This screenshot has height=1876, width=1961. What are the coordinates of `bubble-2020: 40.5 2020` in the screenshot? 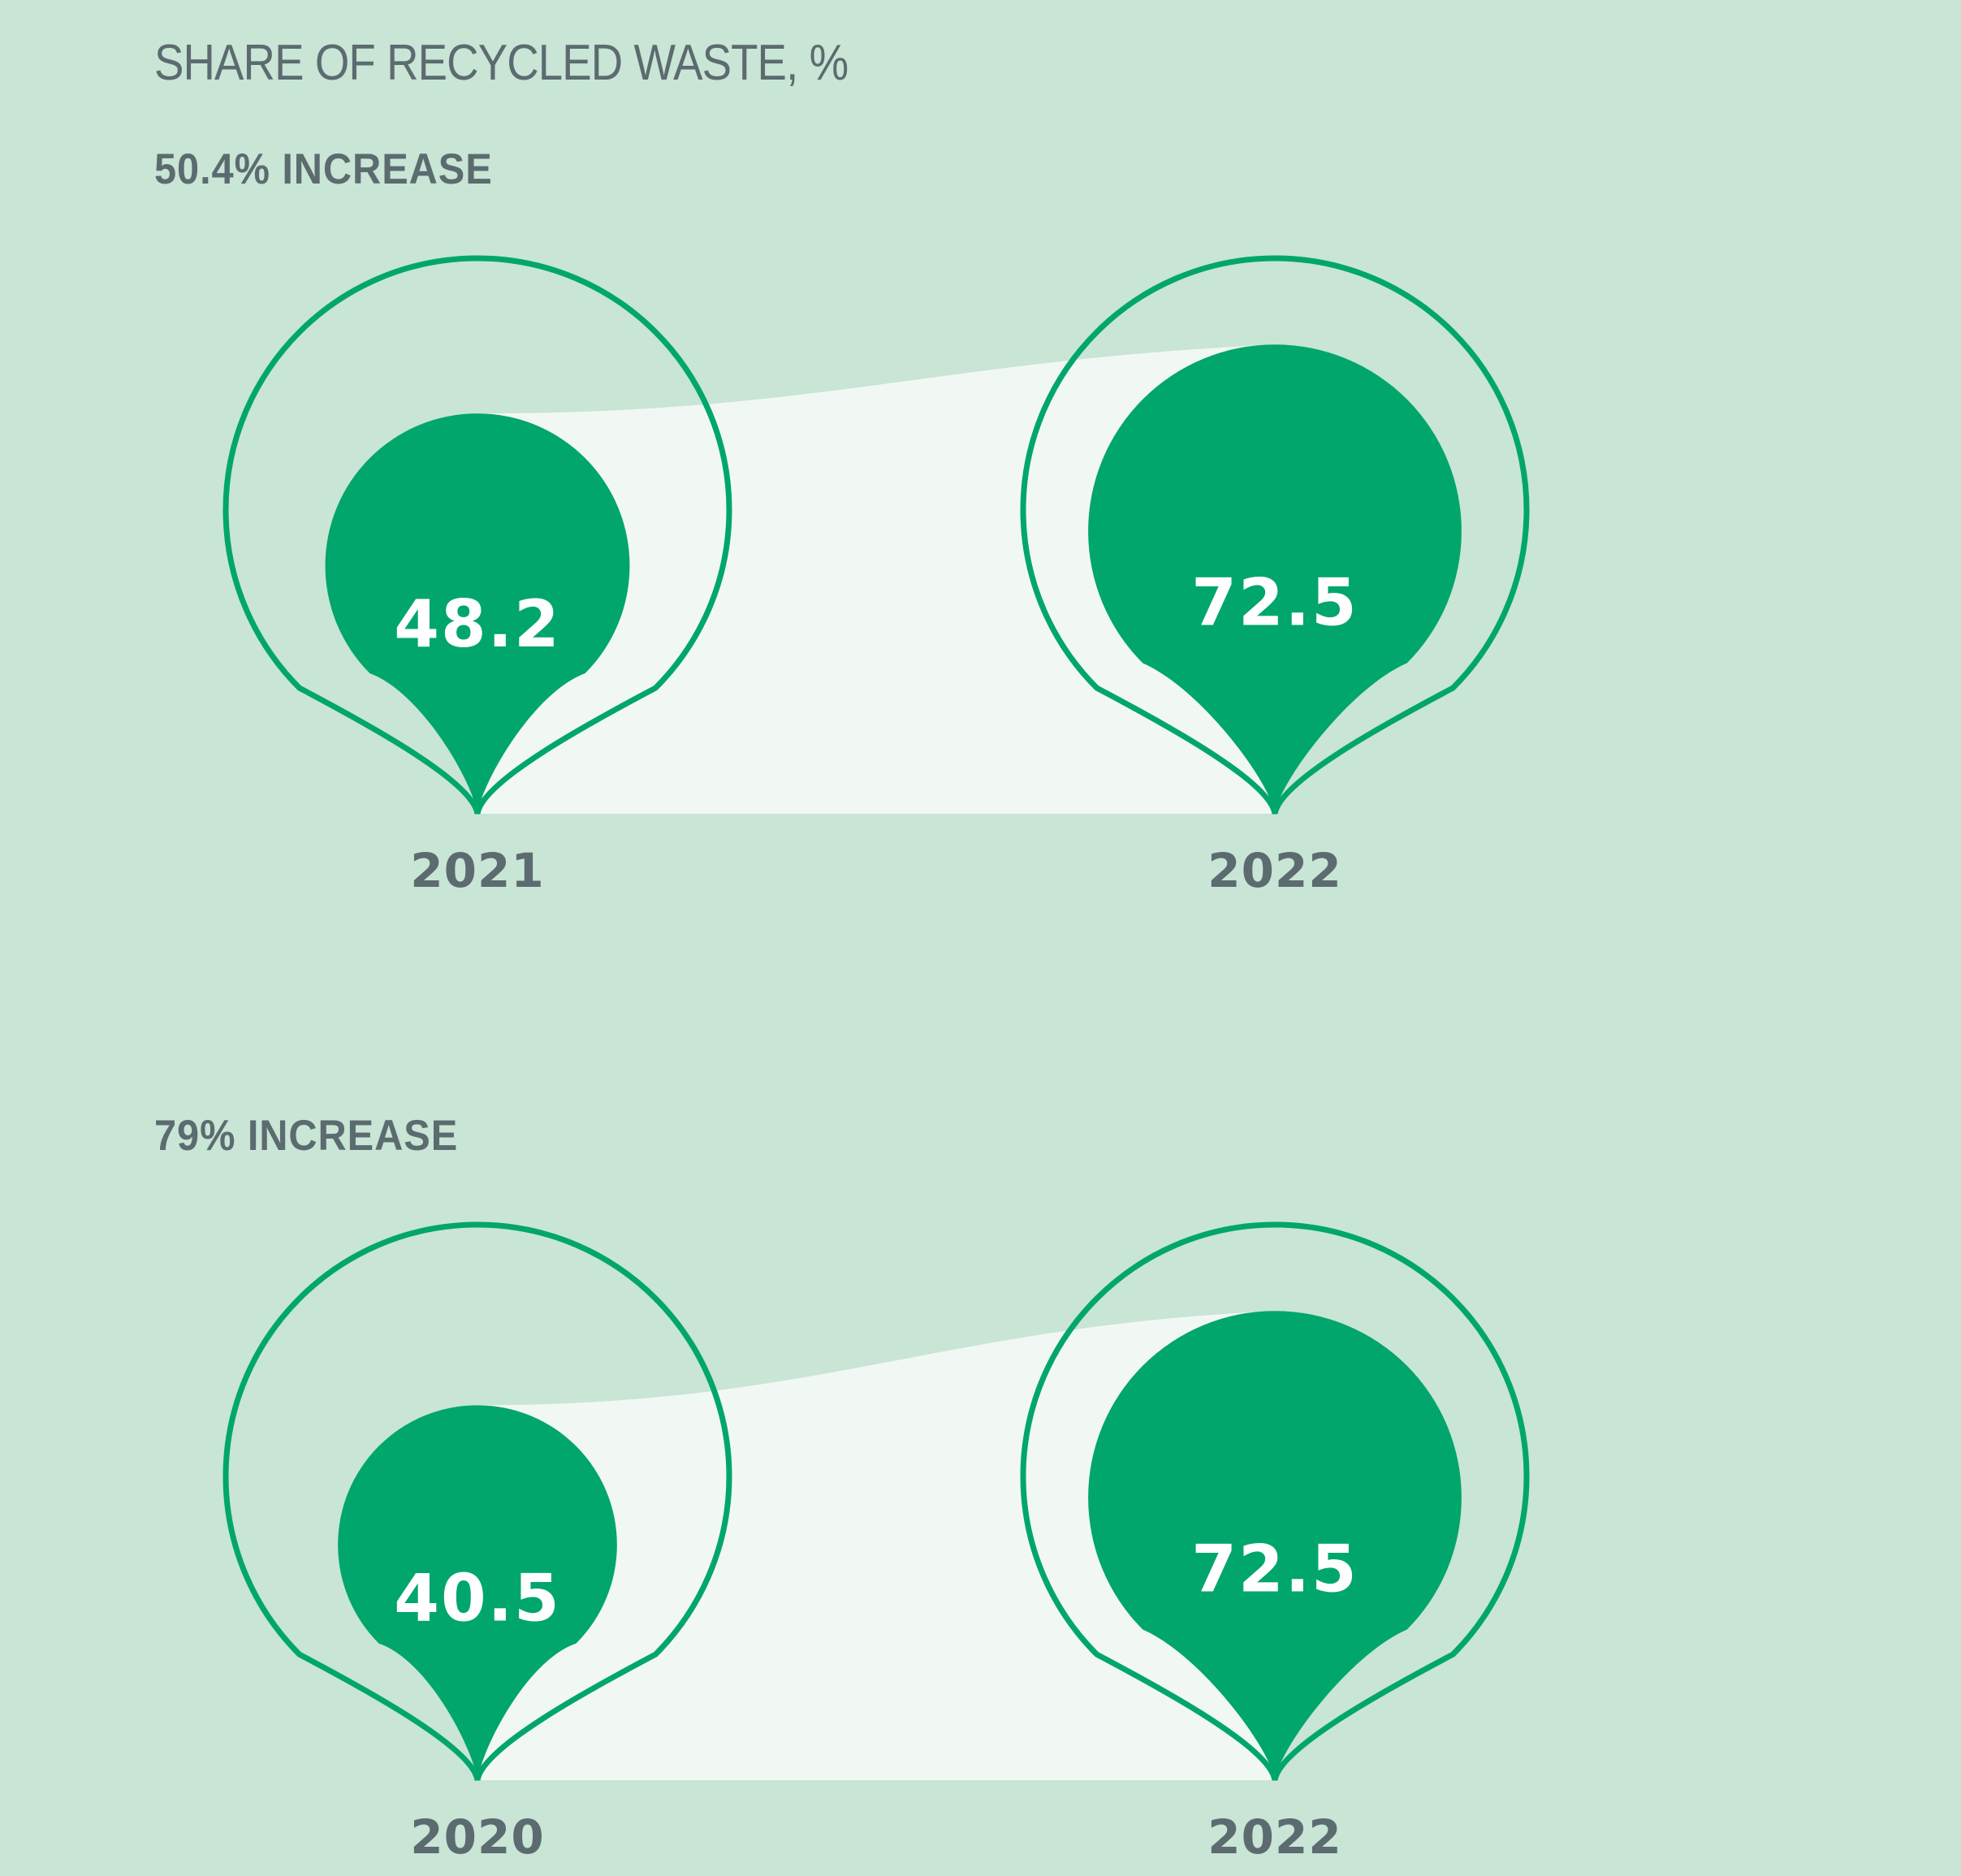 It's located at (477, 1543).